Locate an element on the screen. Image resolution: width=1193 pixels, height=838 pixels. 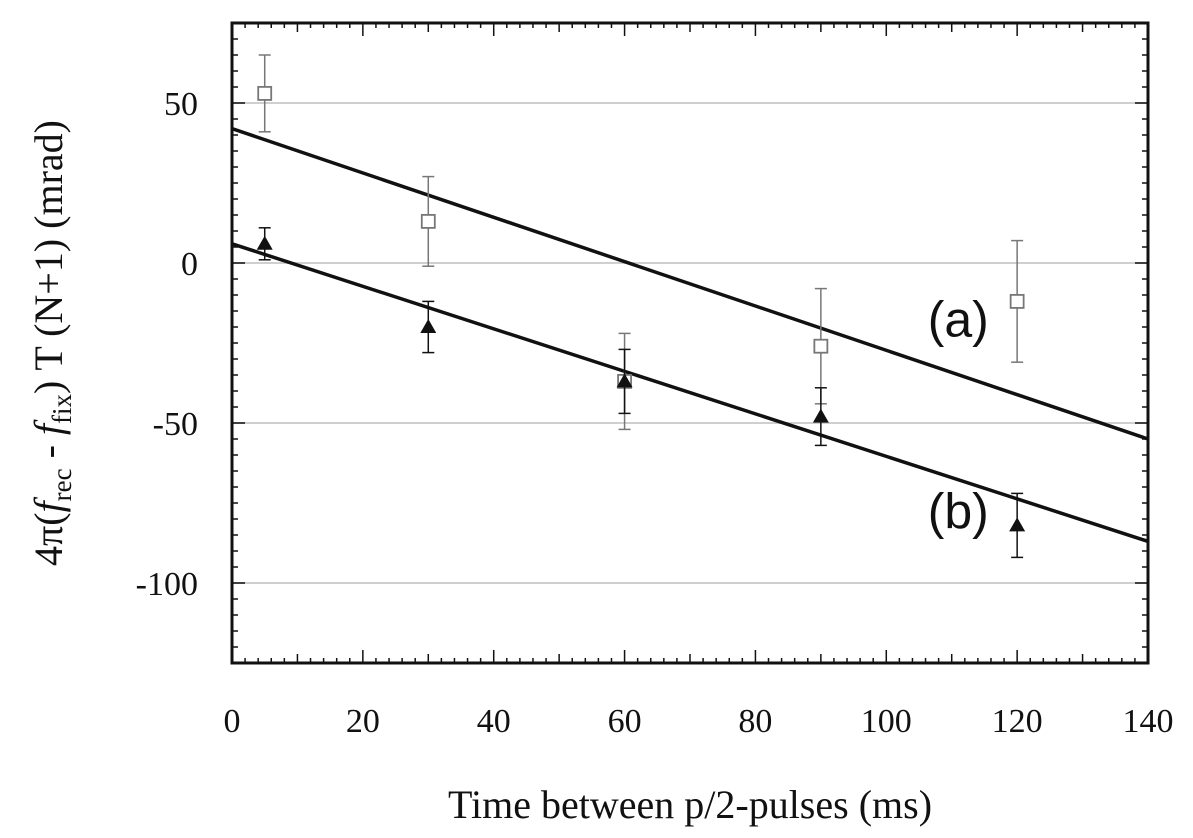
y-axis-title-suffix: ) T (N+1) (mrad) is located at coordinates (48, 257).